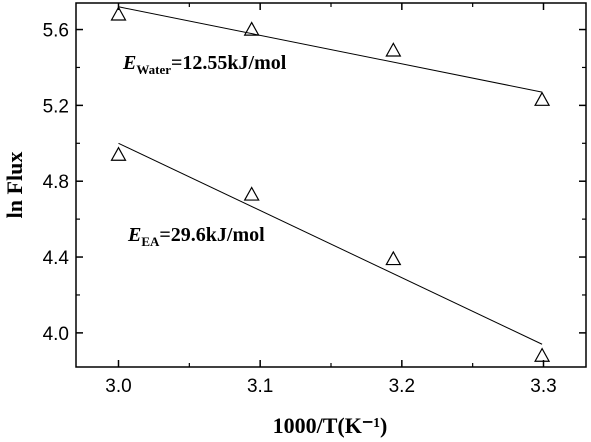  Describe the element at coordinates (402, 386) in the screenshot. I see `x-tick-label: 3.2` at that location.